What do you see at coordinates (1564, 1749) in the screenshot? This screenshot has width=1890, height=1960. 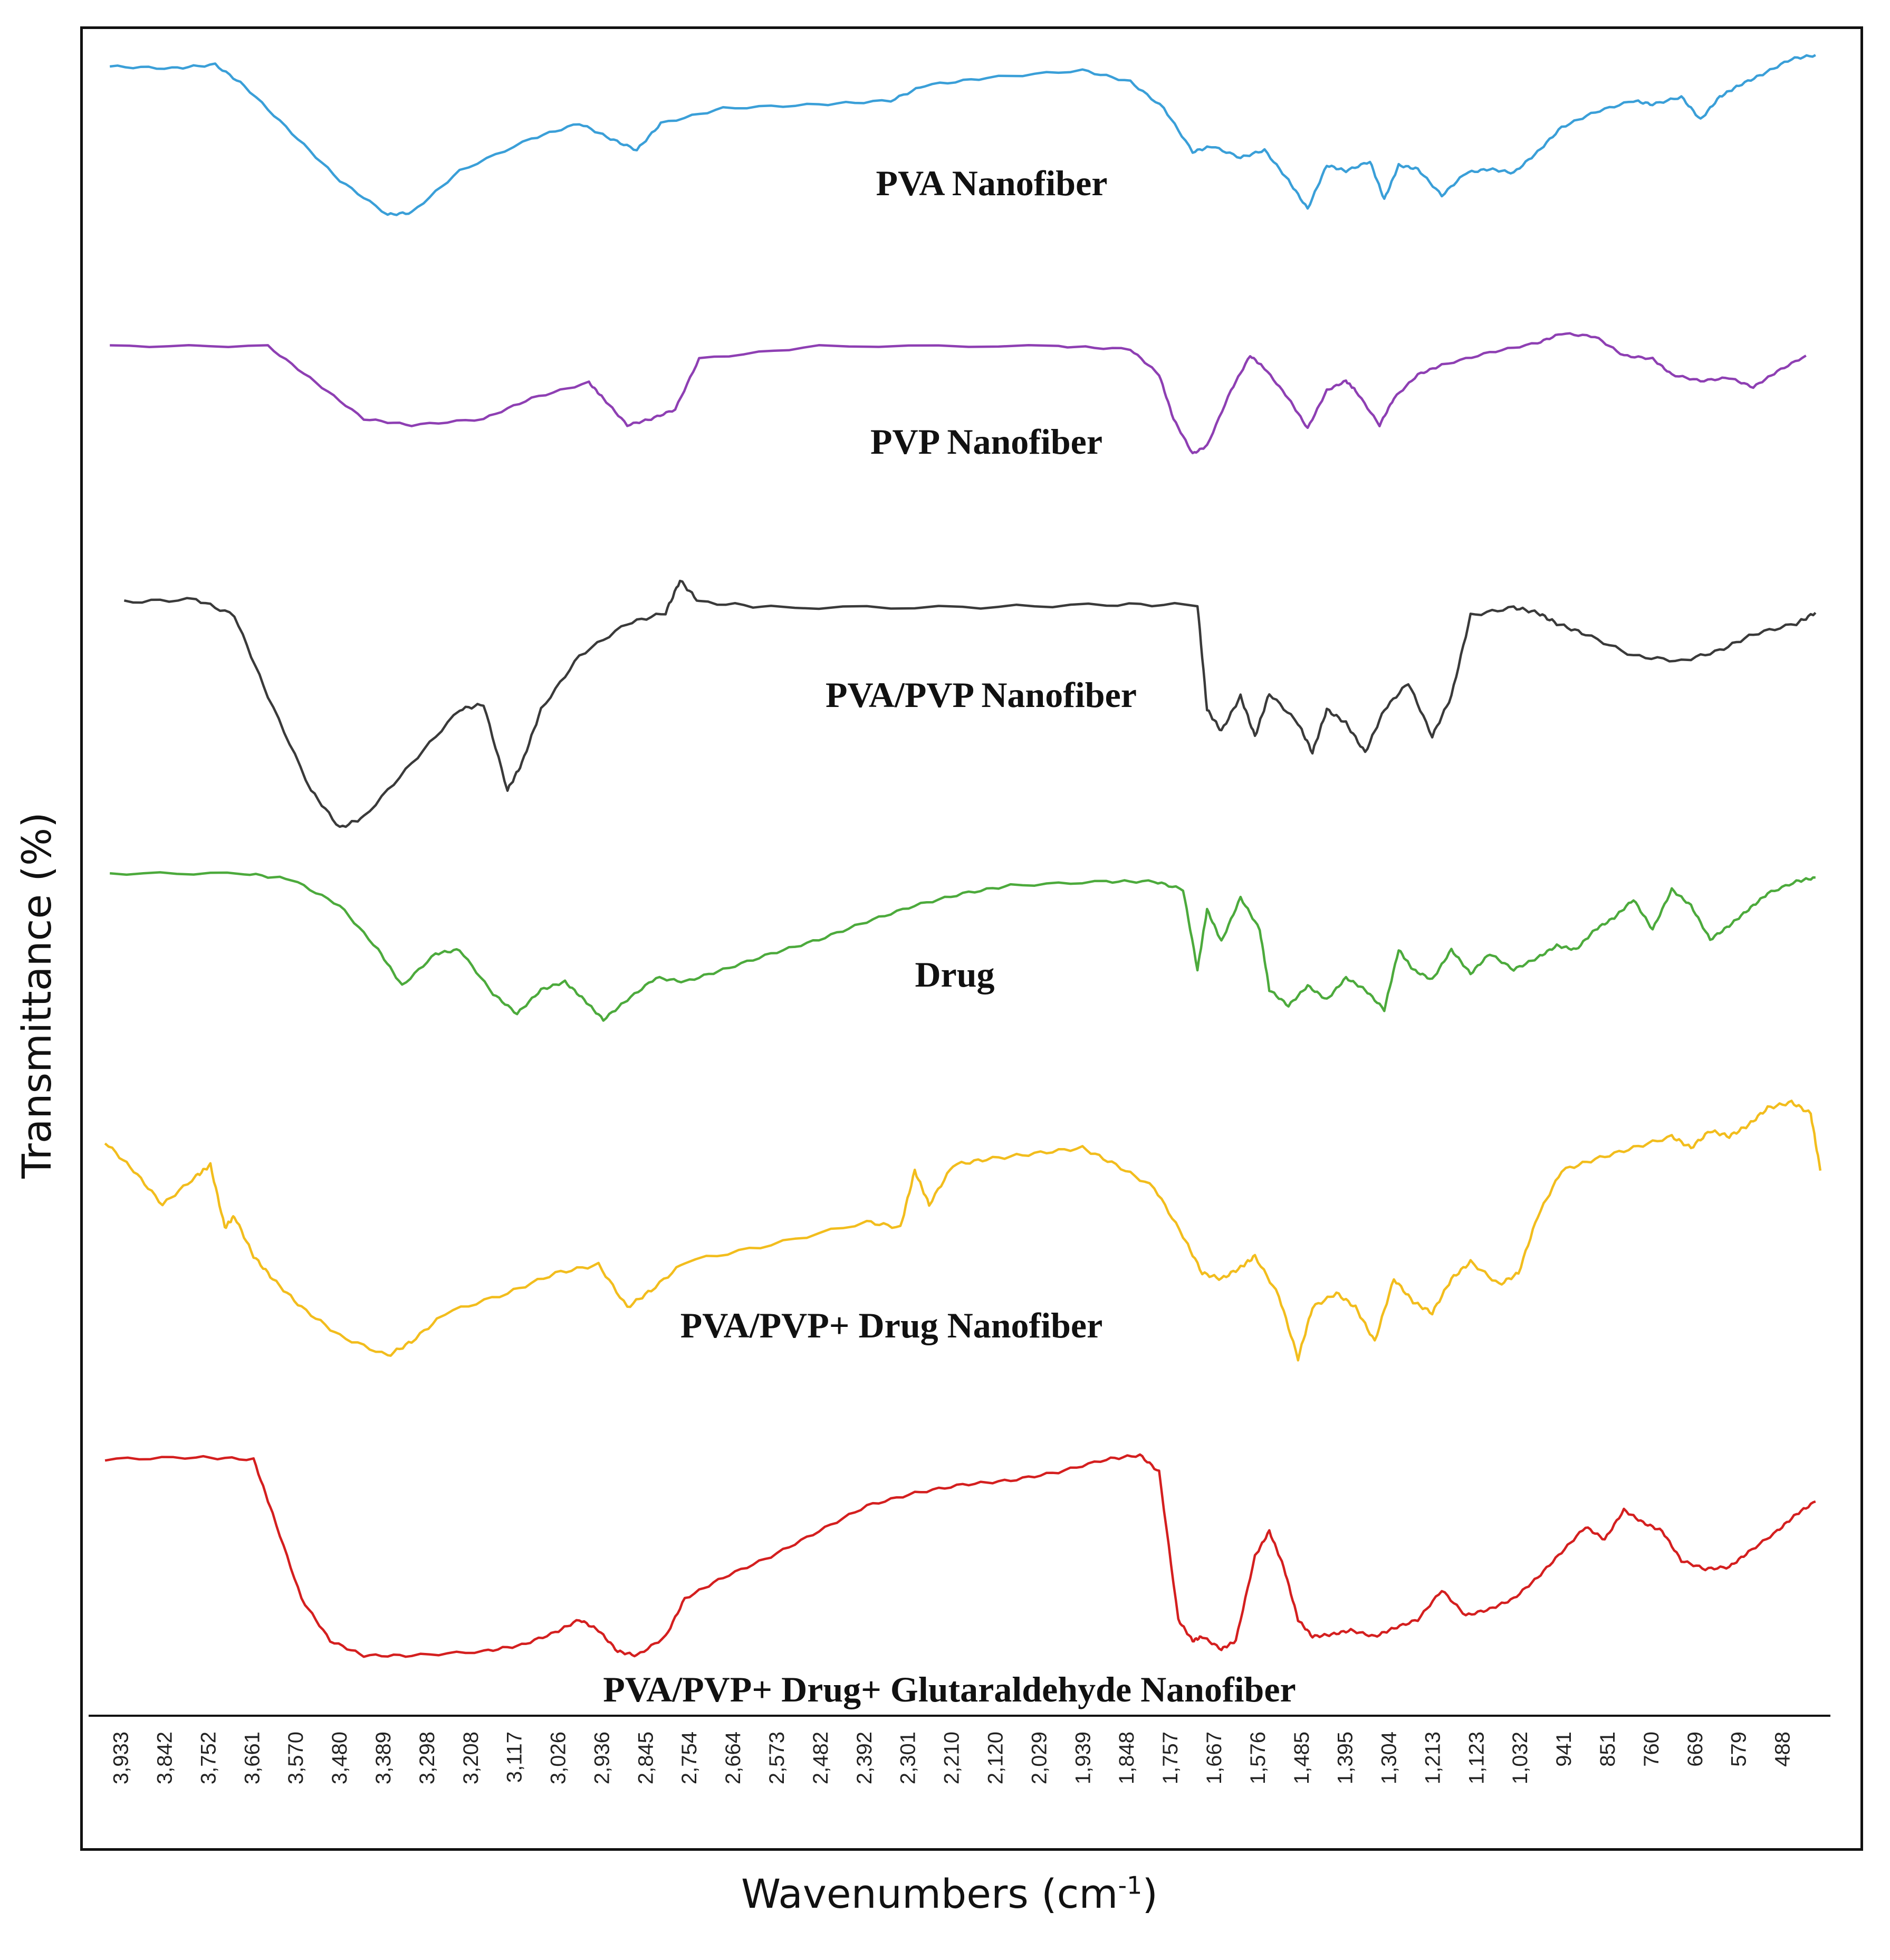 I see `x-tick-label: 941` at bounding box center [1564, 1749].